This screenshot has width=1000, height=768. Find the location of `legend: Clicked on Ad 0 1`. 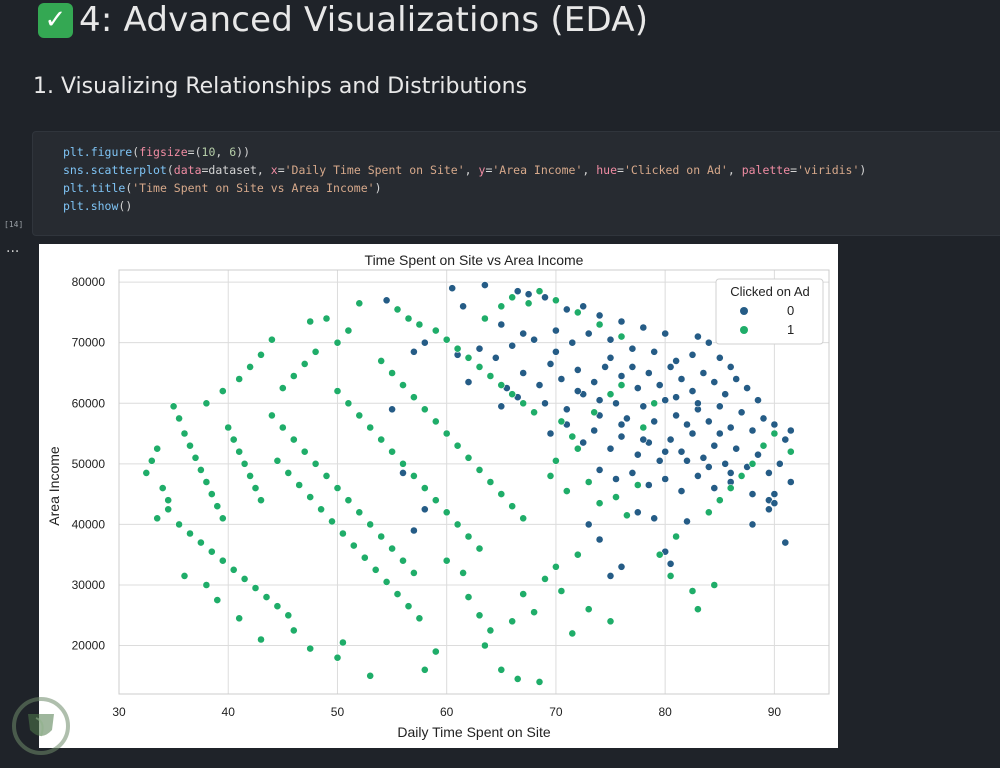

legend: Clicked on Ad 0 1 is located at coordinates (769, 311).